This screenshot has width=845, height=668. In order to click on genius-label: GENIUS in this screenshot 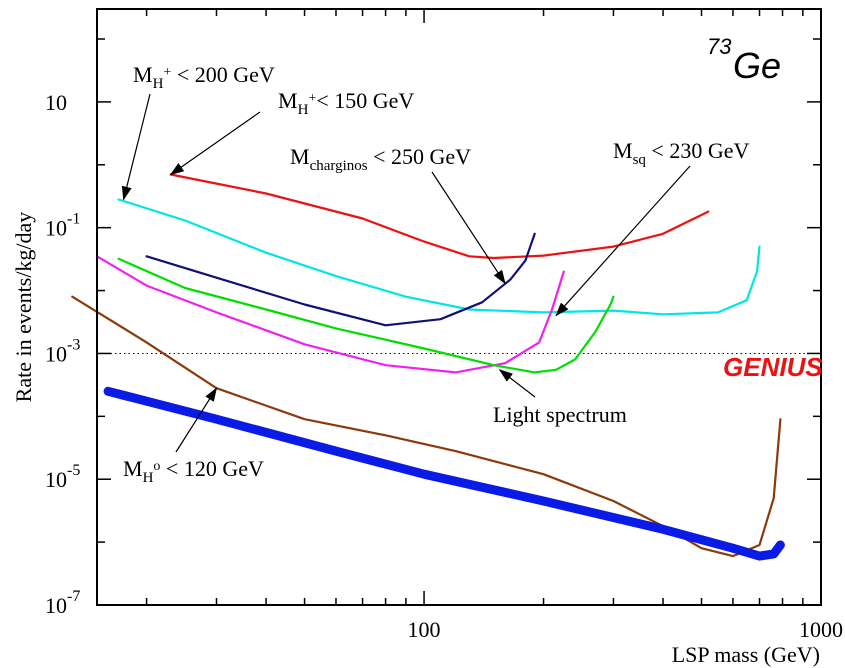, I will do `click(773, 367)`.